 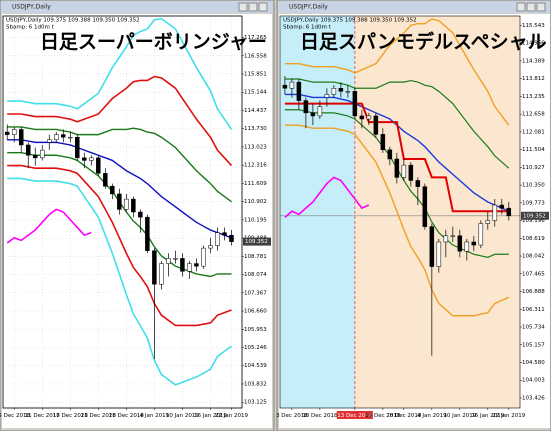 I want to click on y-tick-label: 109.773, so click(x=533, y=203).